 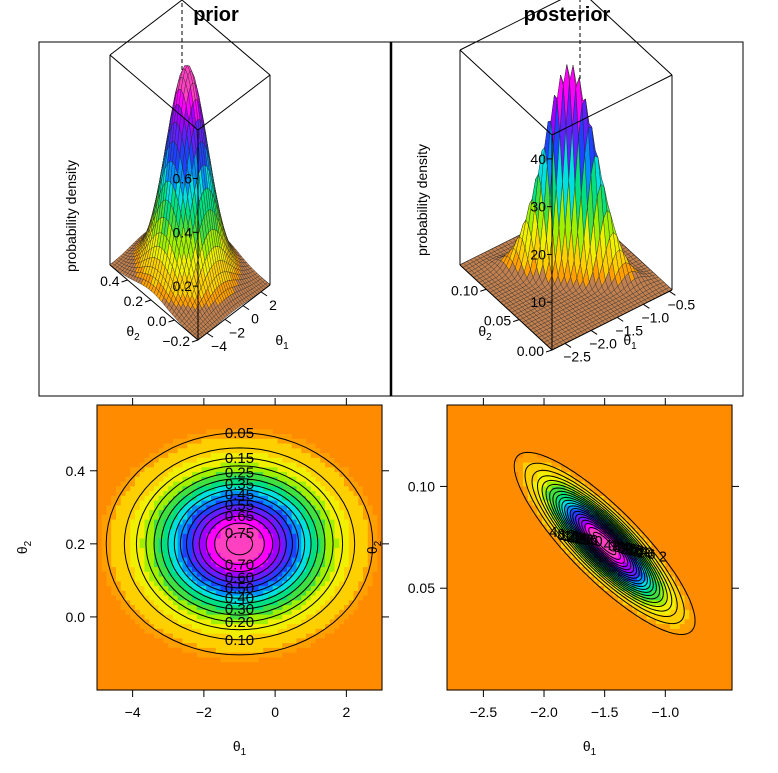 I want to click on y-tick-label: −0.2, so click(x=176, y=341).